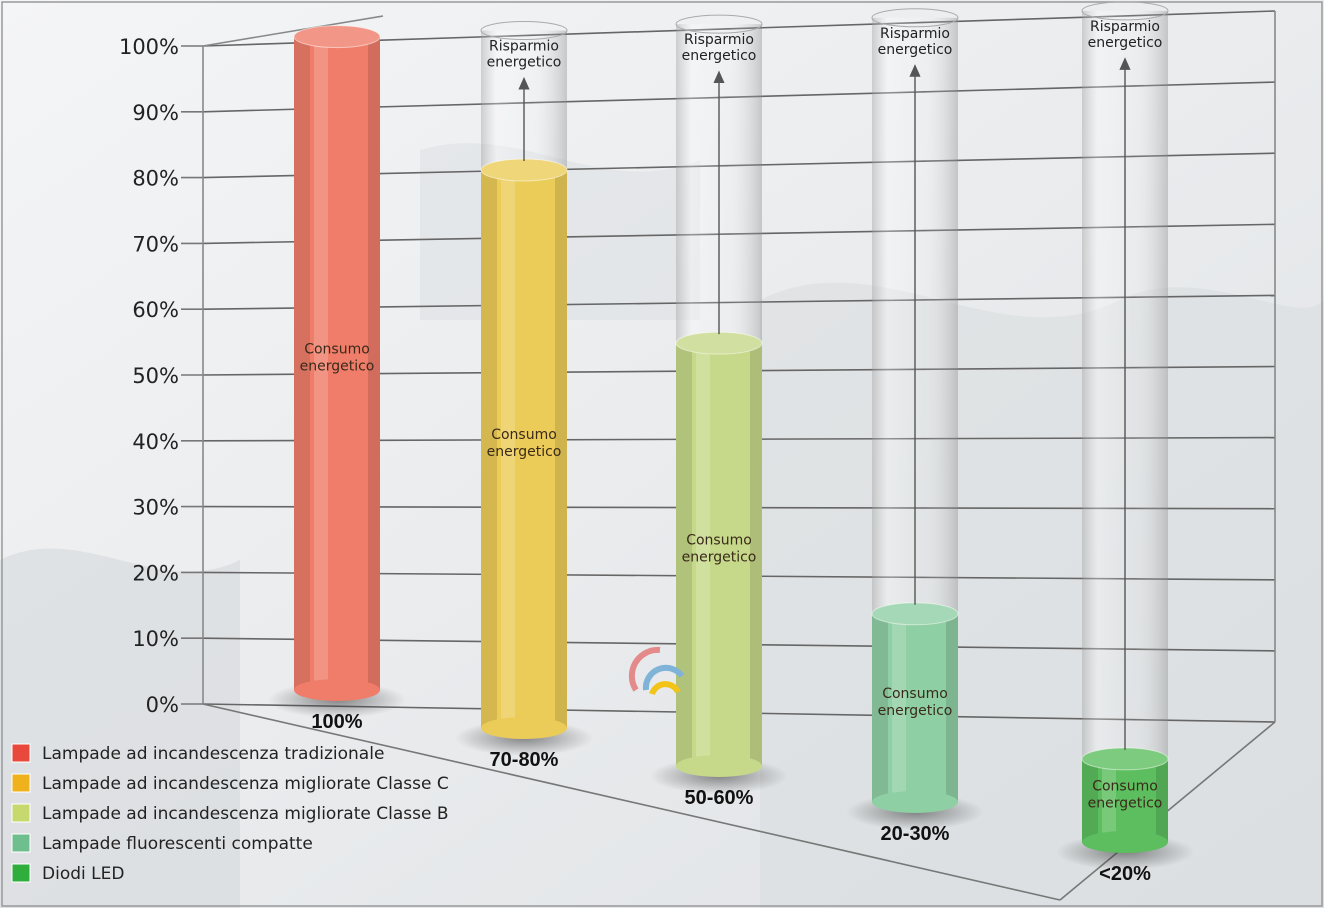 This screenshot has height=908, width=1324. What do you see at coordinates (155, 508) in the screenshot?
I see `y-tick-label: 30%` at bounding box center [155, 508].